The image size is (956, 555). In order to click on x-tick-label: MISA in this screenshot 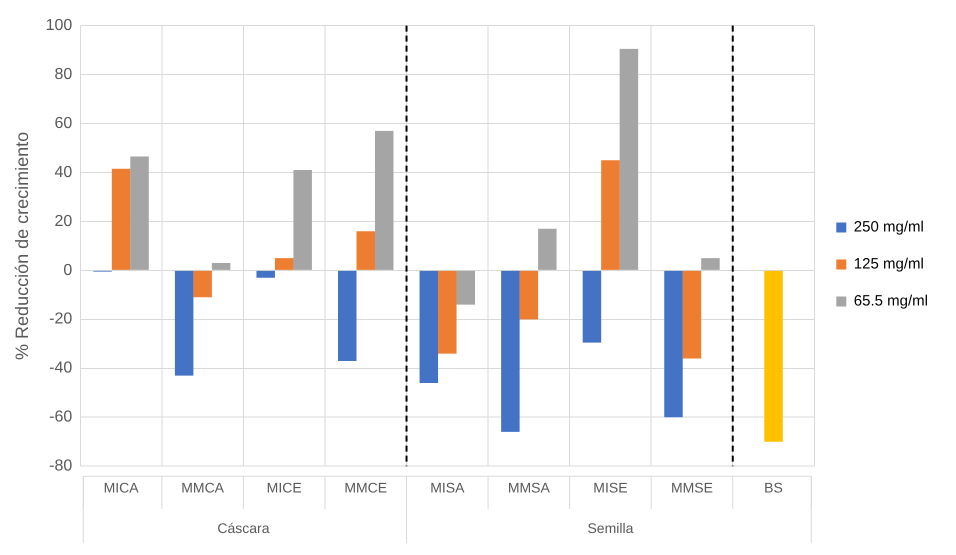, I will do `click(448, 487)`.